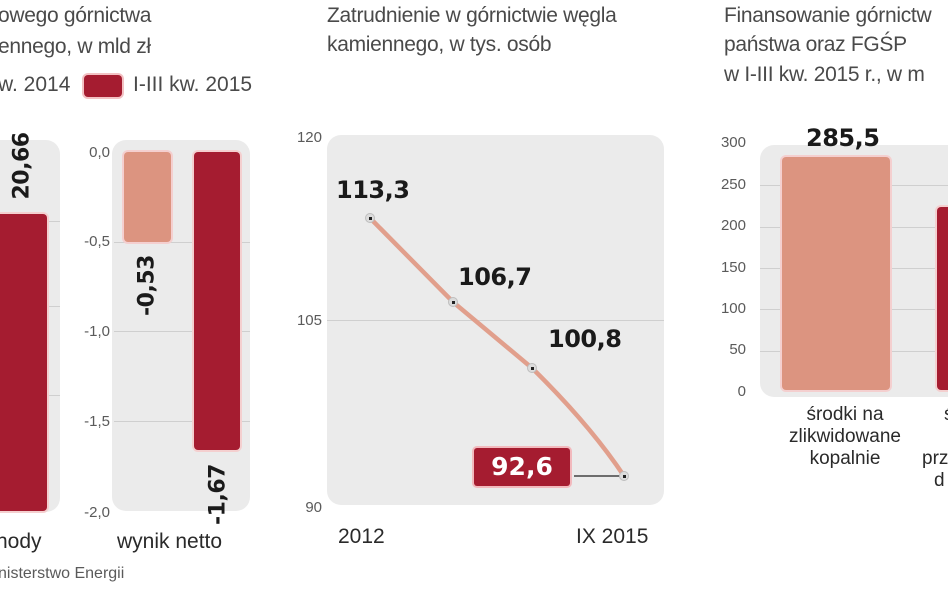  Describe the element at coordinates (815, 44) in the screenshot. I see `right-title-line2: państwa oraz FGŚP` at that location.